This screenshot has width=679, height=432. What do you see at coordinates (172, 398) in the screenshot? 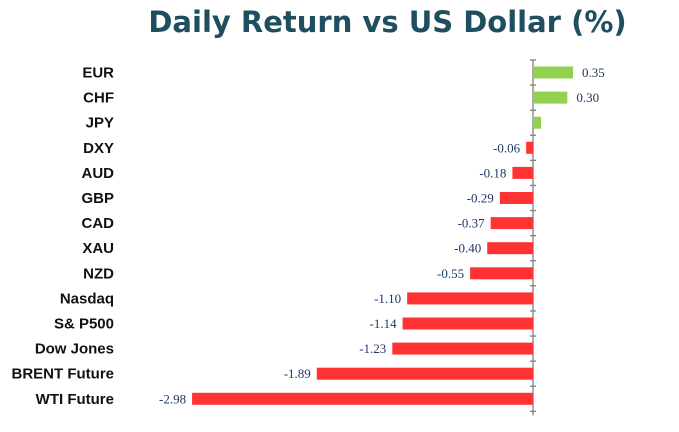
I see `data-label: -2.98` at bounding box center [172, 398].